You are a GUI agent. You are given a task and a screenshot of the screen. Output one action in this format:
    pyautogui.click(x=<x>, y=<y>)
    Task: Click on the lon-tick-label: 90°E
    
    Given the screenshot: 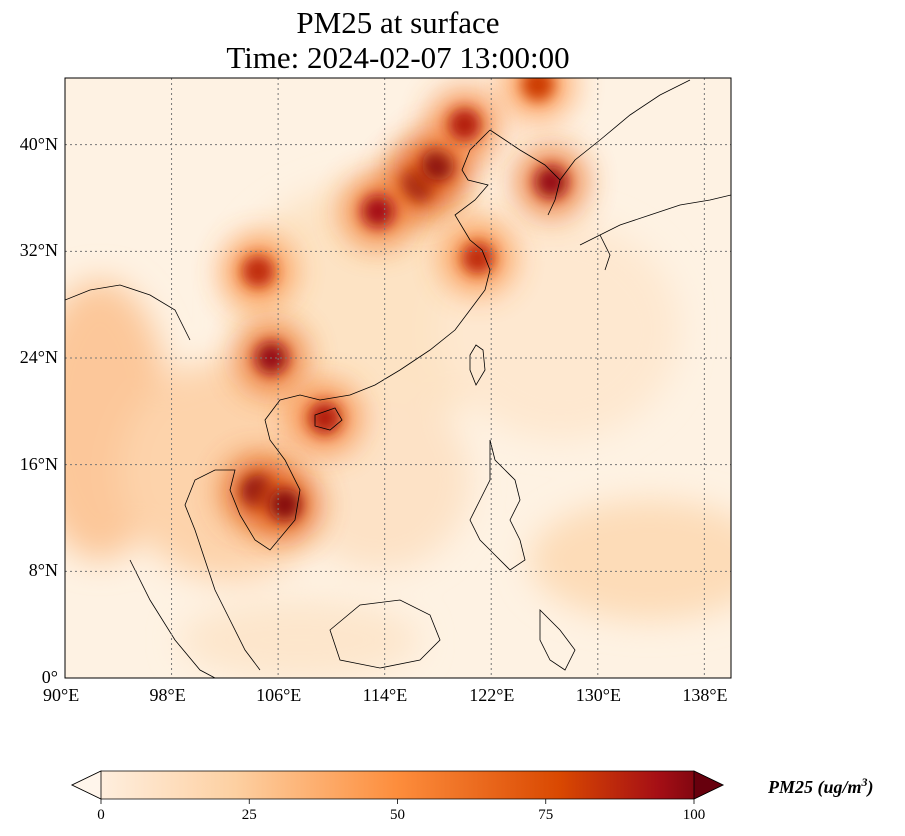 What is the action you would take?
    pyautogui.click(x=61, y=695)
    